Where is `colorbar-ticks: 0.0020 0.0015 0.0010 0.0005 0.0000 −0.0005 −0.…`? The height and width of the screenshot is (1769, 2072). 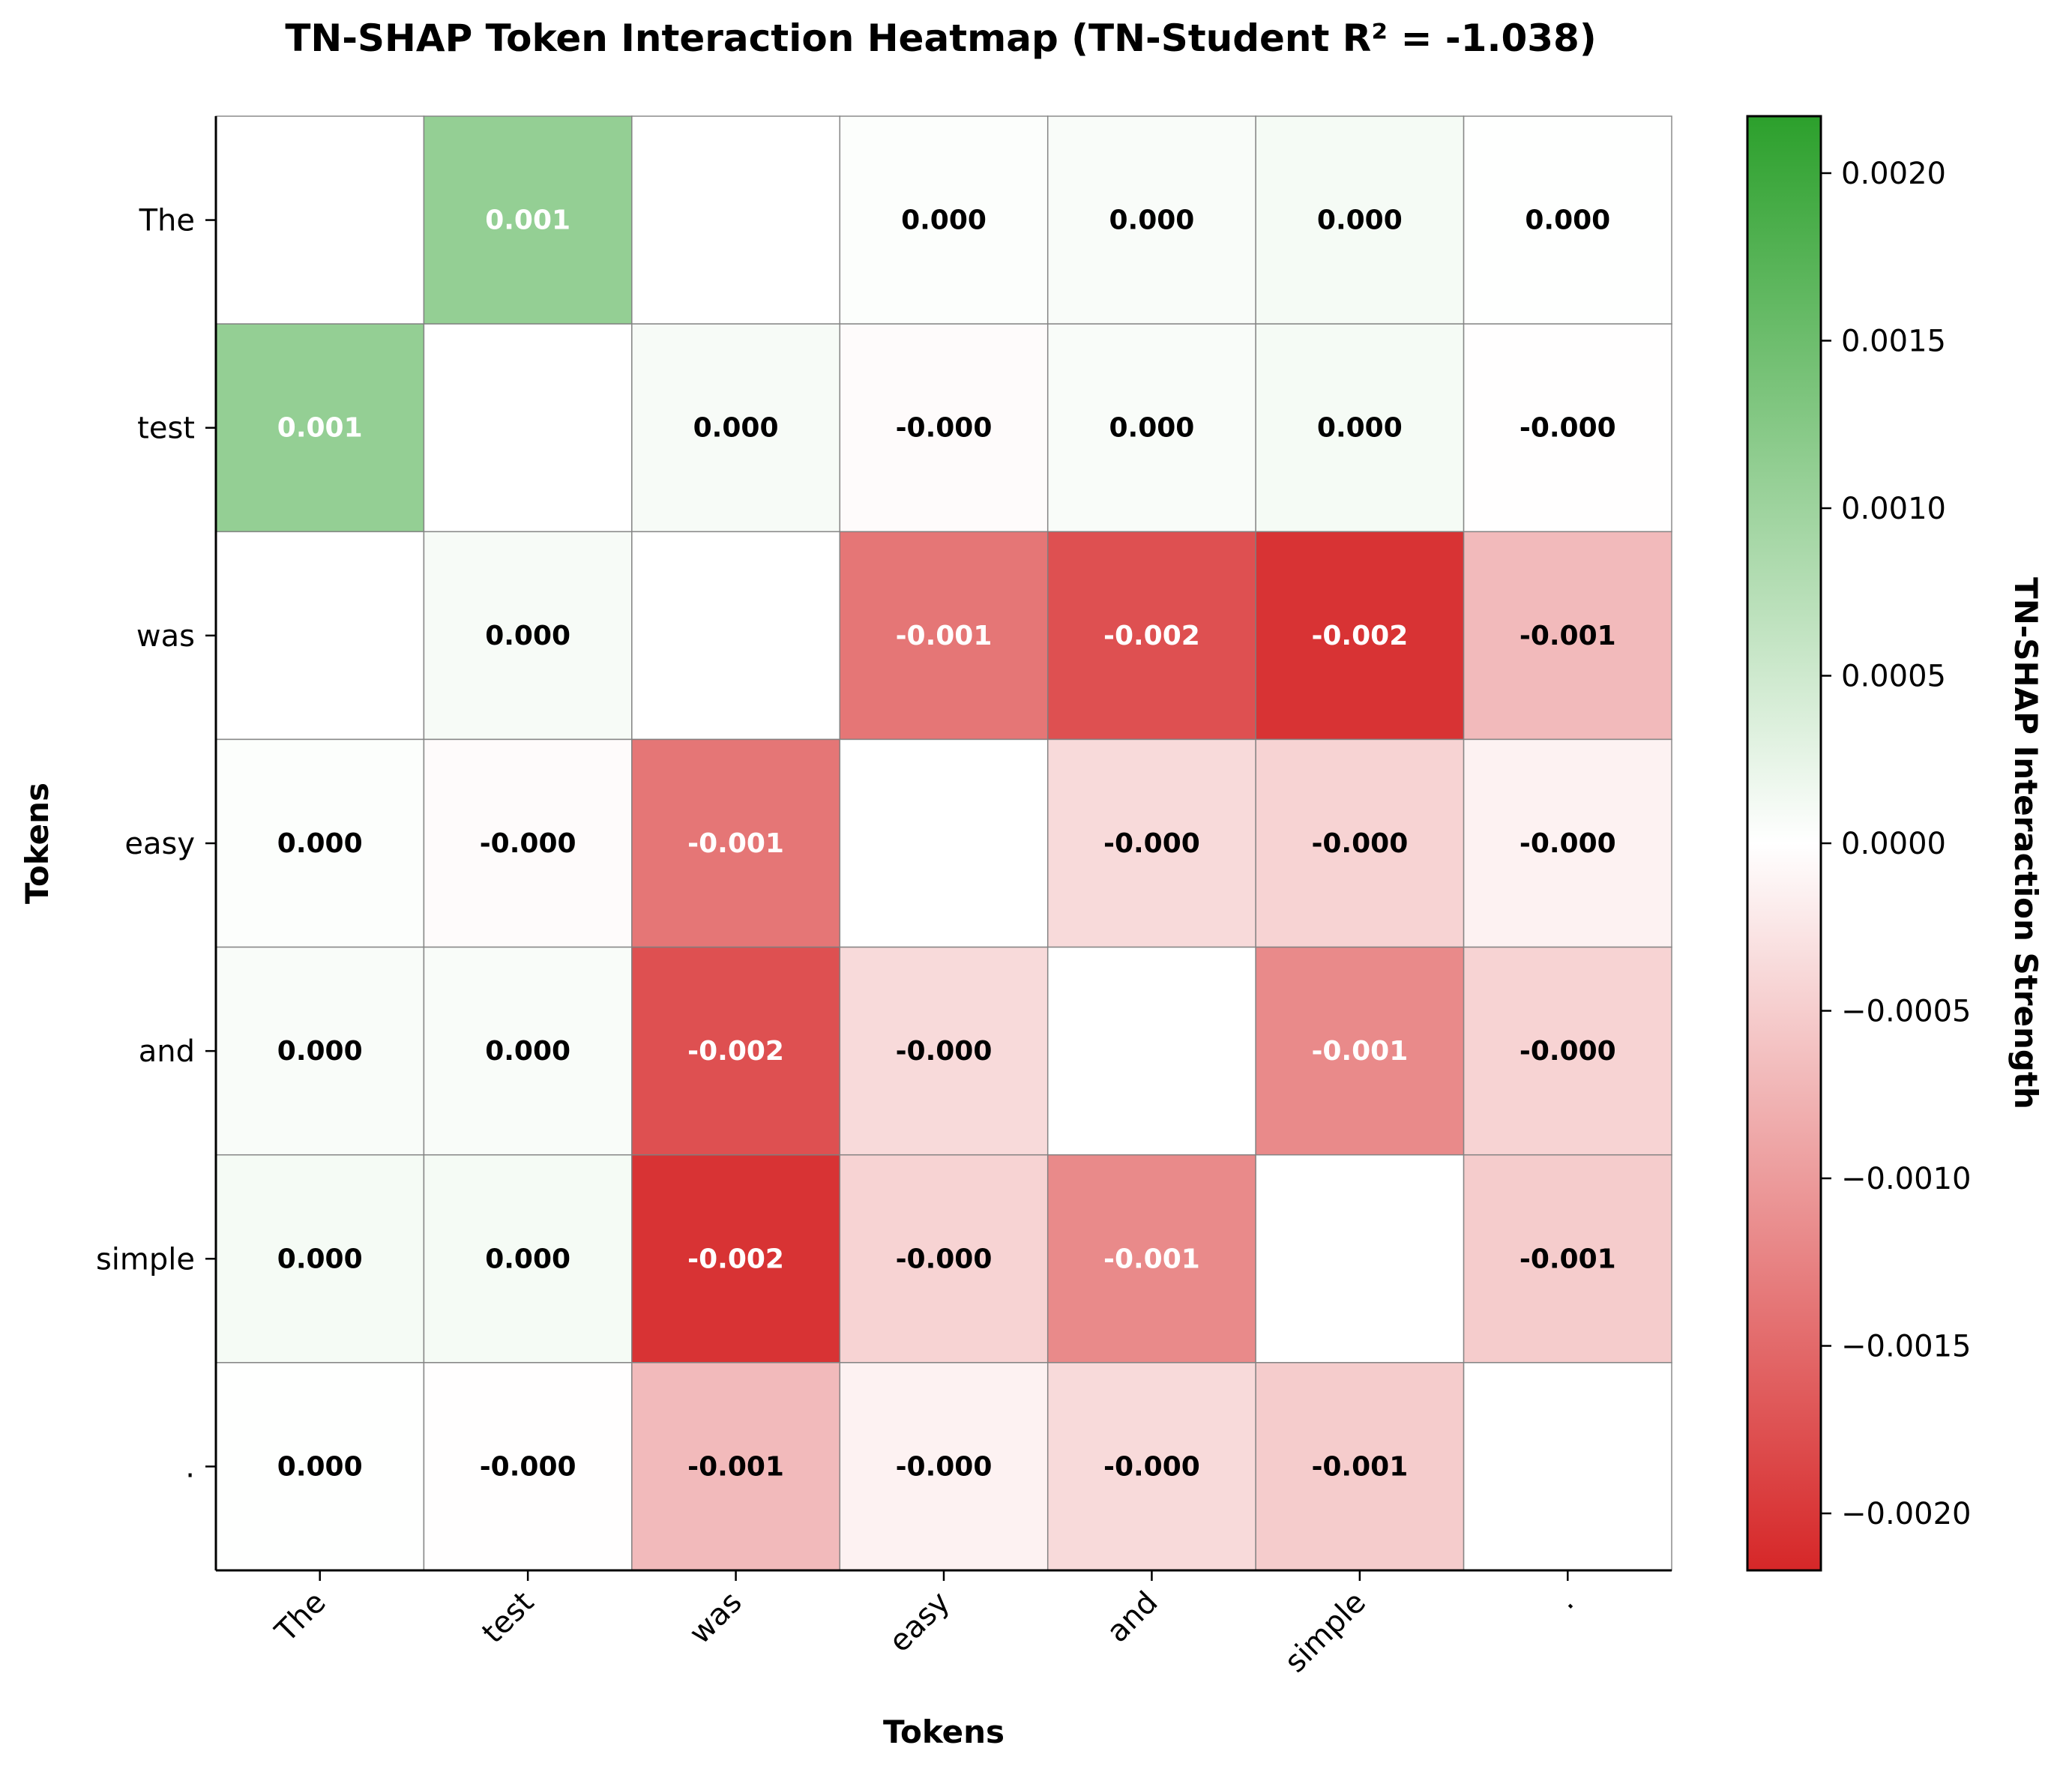 colorbar-ticks: 0.0020 0.0015 0.0010 0.0005 0.0000 −0.0005 −0.… is located at coordinates (1896, 844).